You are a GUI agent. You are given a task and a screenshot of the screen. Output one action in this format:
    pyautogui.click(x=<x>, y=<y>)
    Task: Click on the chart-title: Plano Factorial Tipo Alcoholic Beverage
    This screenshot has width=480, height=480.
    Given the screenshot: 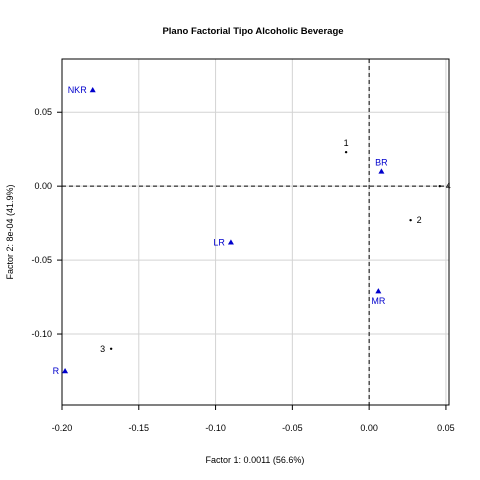 What is the action you would take?
    pyautogui.click(x=252, y=31)
    